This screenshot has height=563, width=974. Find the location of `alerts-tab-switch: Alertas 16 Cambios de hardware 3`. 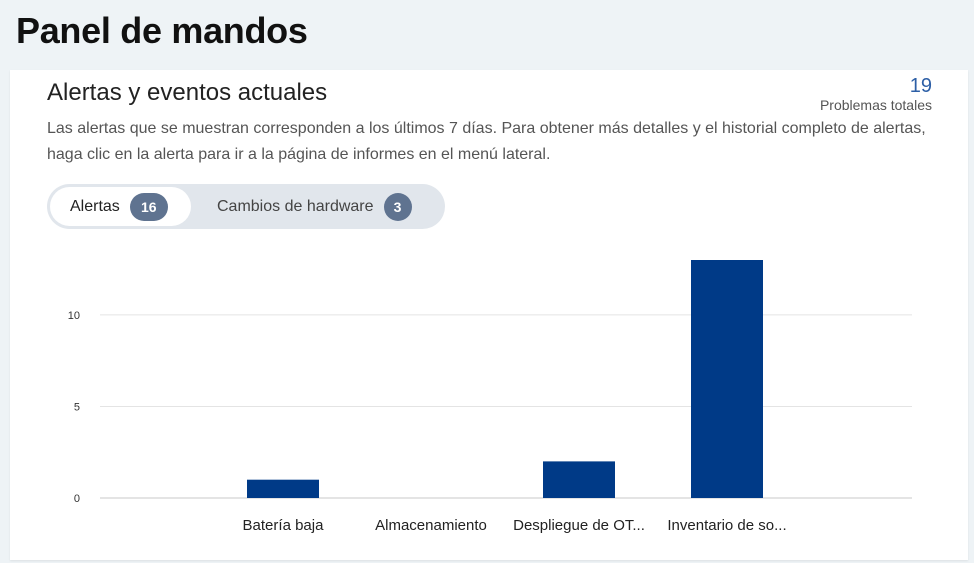

alerts-tab-switch: Alertas 16 Cambios de hardware 3 is located at coordinates (246, 206).